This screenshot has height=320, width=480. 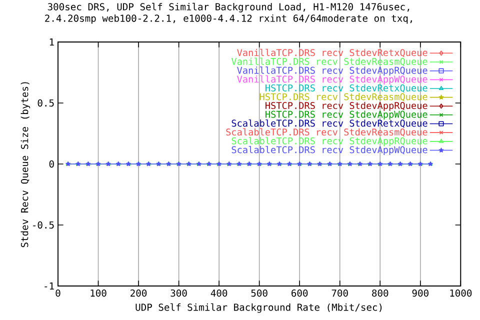 I want to click on chart-subtitle: 2.4.20smp web100-2.2.1, e1000-4.4.12 rxint 64/64moderate on txq,, so click(x=228, y=19).